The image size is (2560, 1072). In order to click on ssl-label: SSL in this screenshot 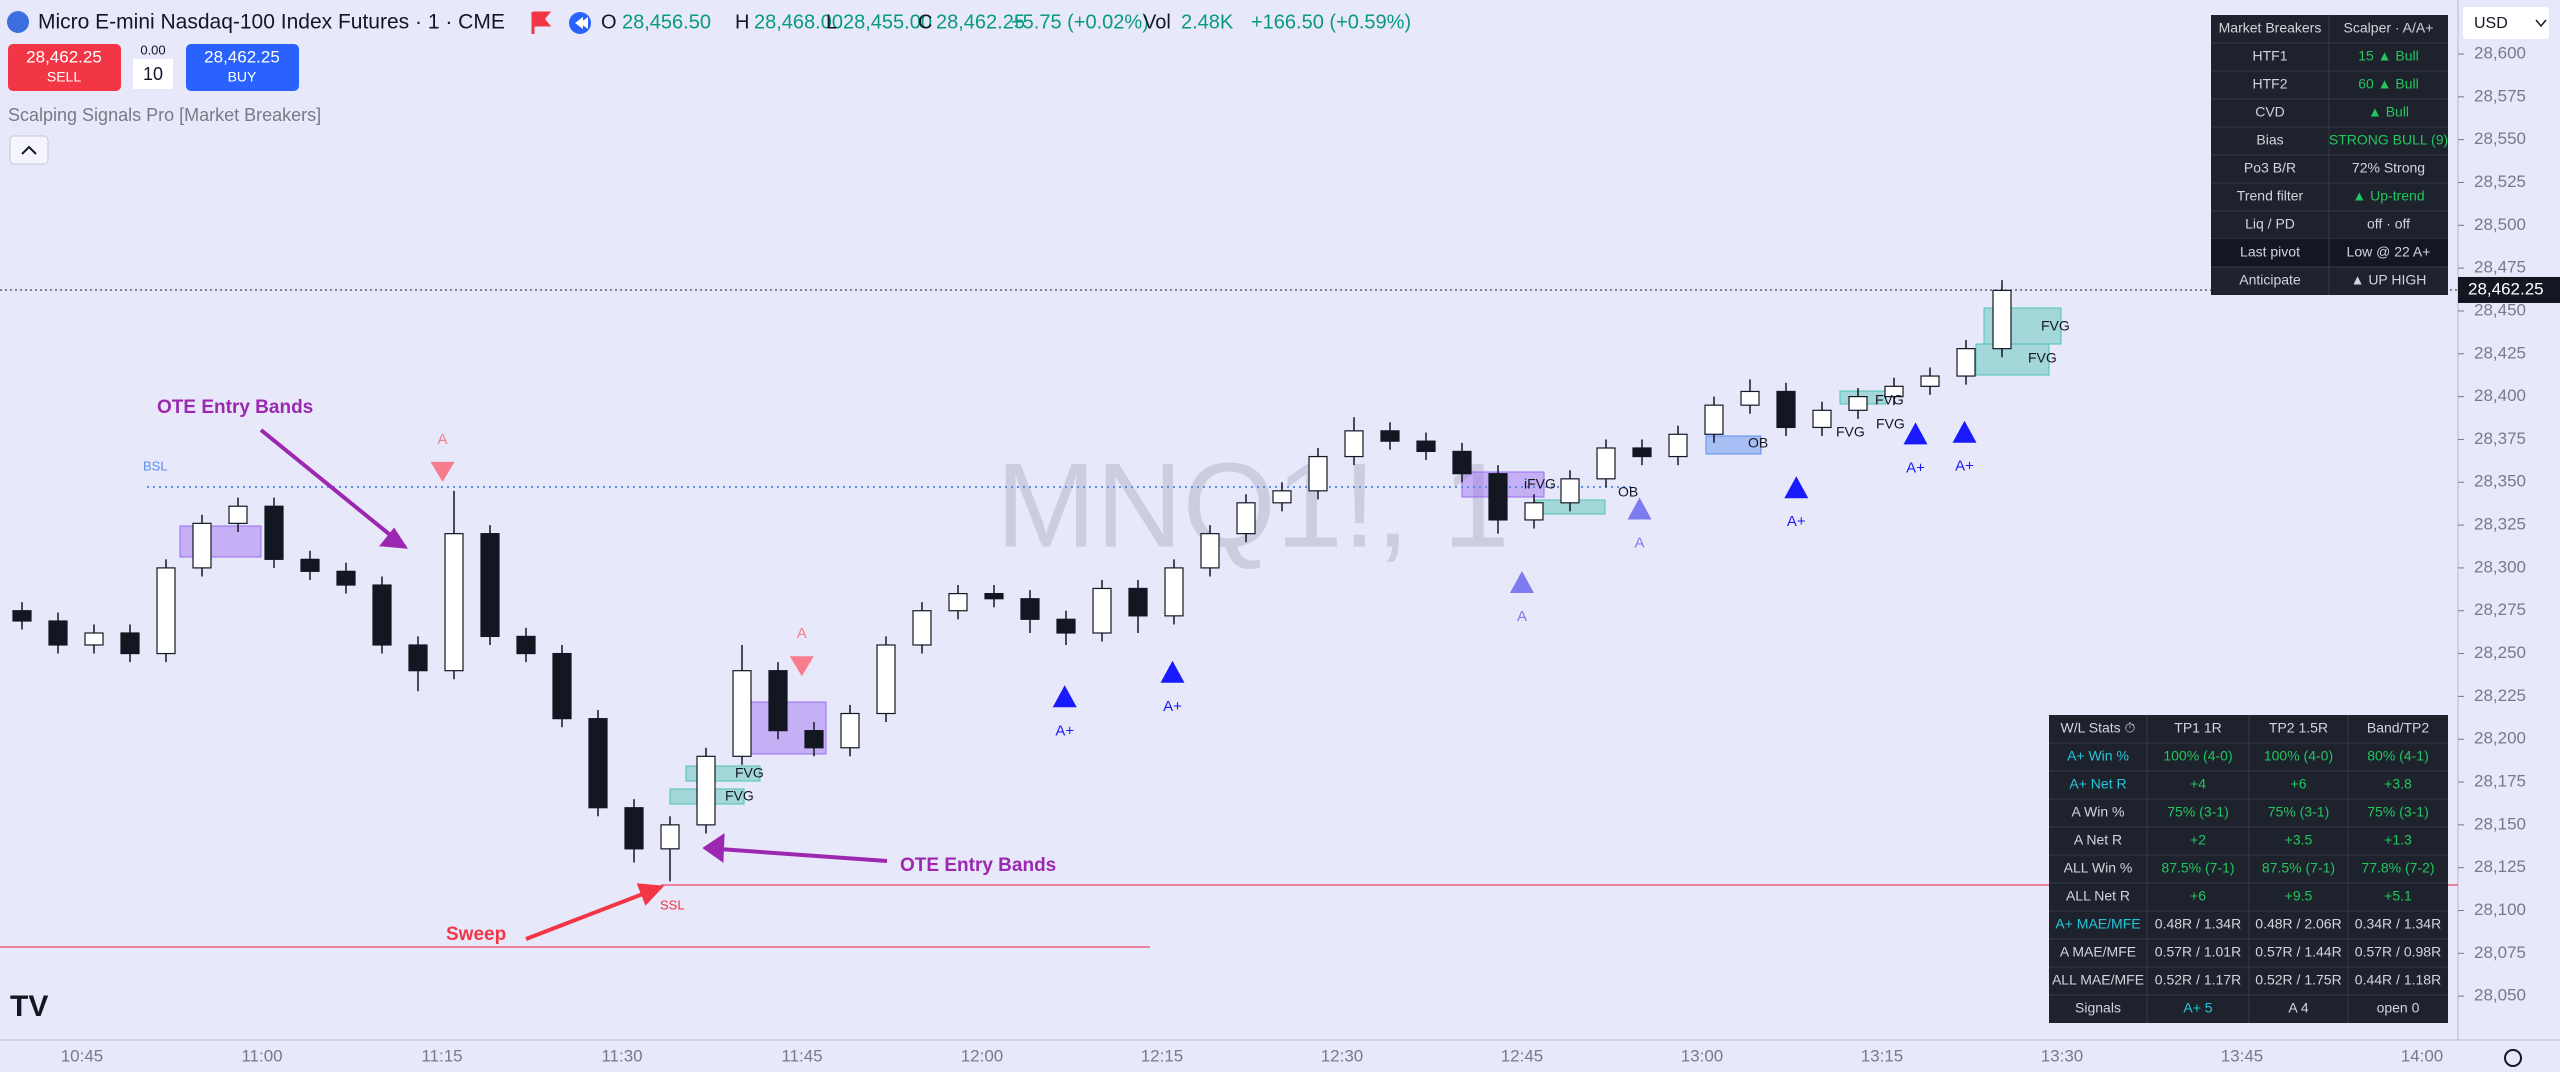, I will do `click(672, 904)`.